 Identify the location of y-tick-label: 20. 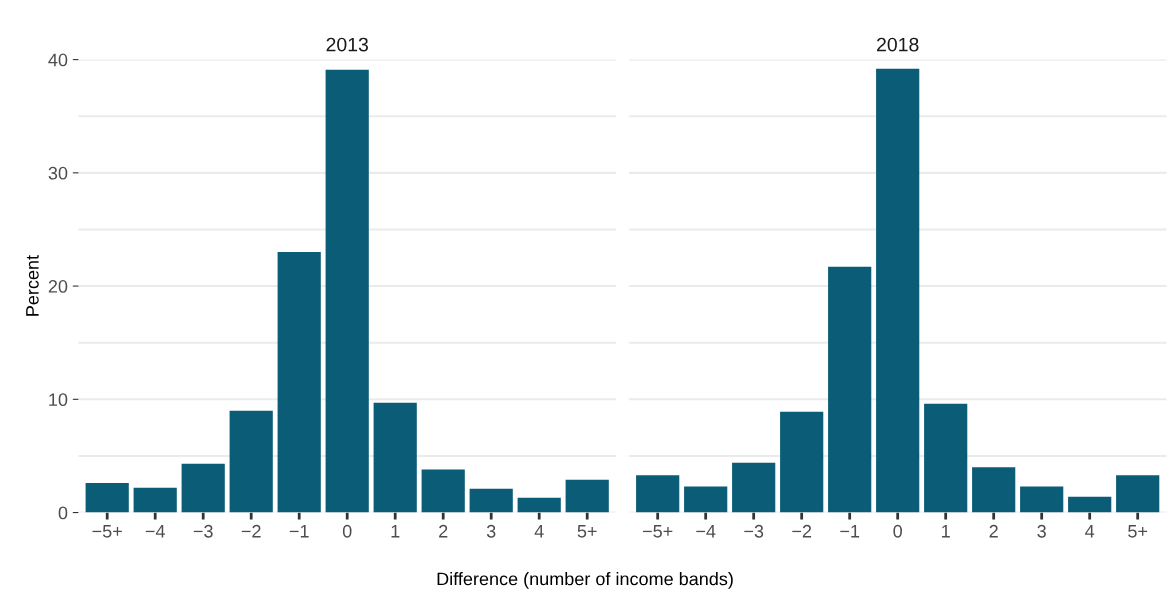
(58, 286).